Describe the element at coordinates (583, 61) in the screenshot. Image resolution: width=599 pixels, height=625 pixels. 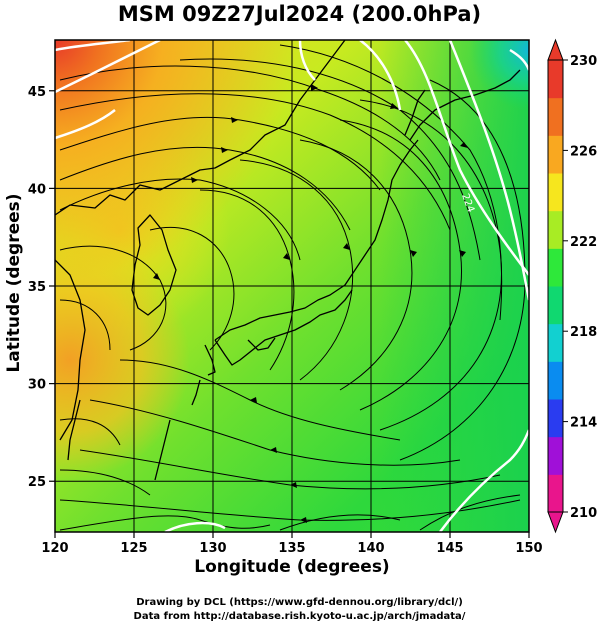
I see `colorbar-label: 230` at that location.